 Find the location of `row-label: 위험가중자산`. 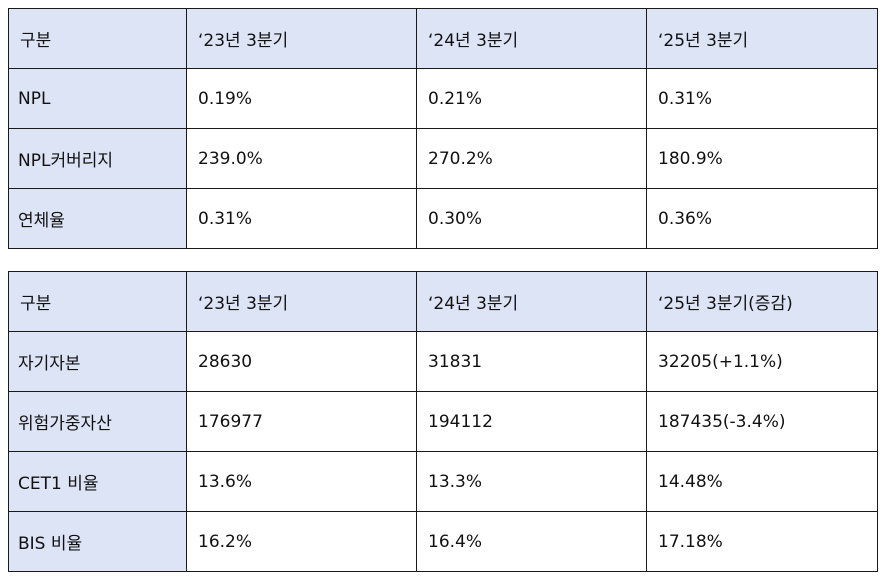

row-label: 위험가중자산 is located at coordinates (97, 421).